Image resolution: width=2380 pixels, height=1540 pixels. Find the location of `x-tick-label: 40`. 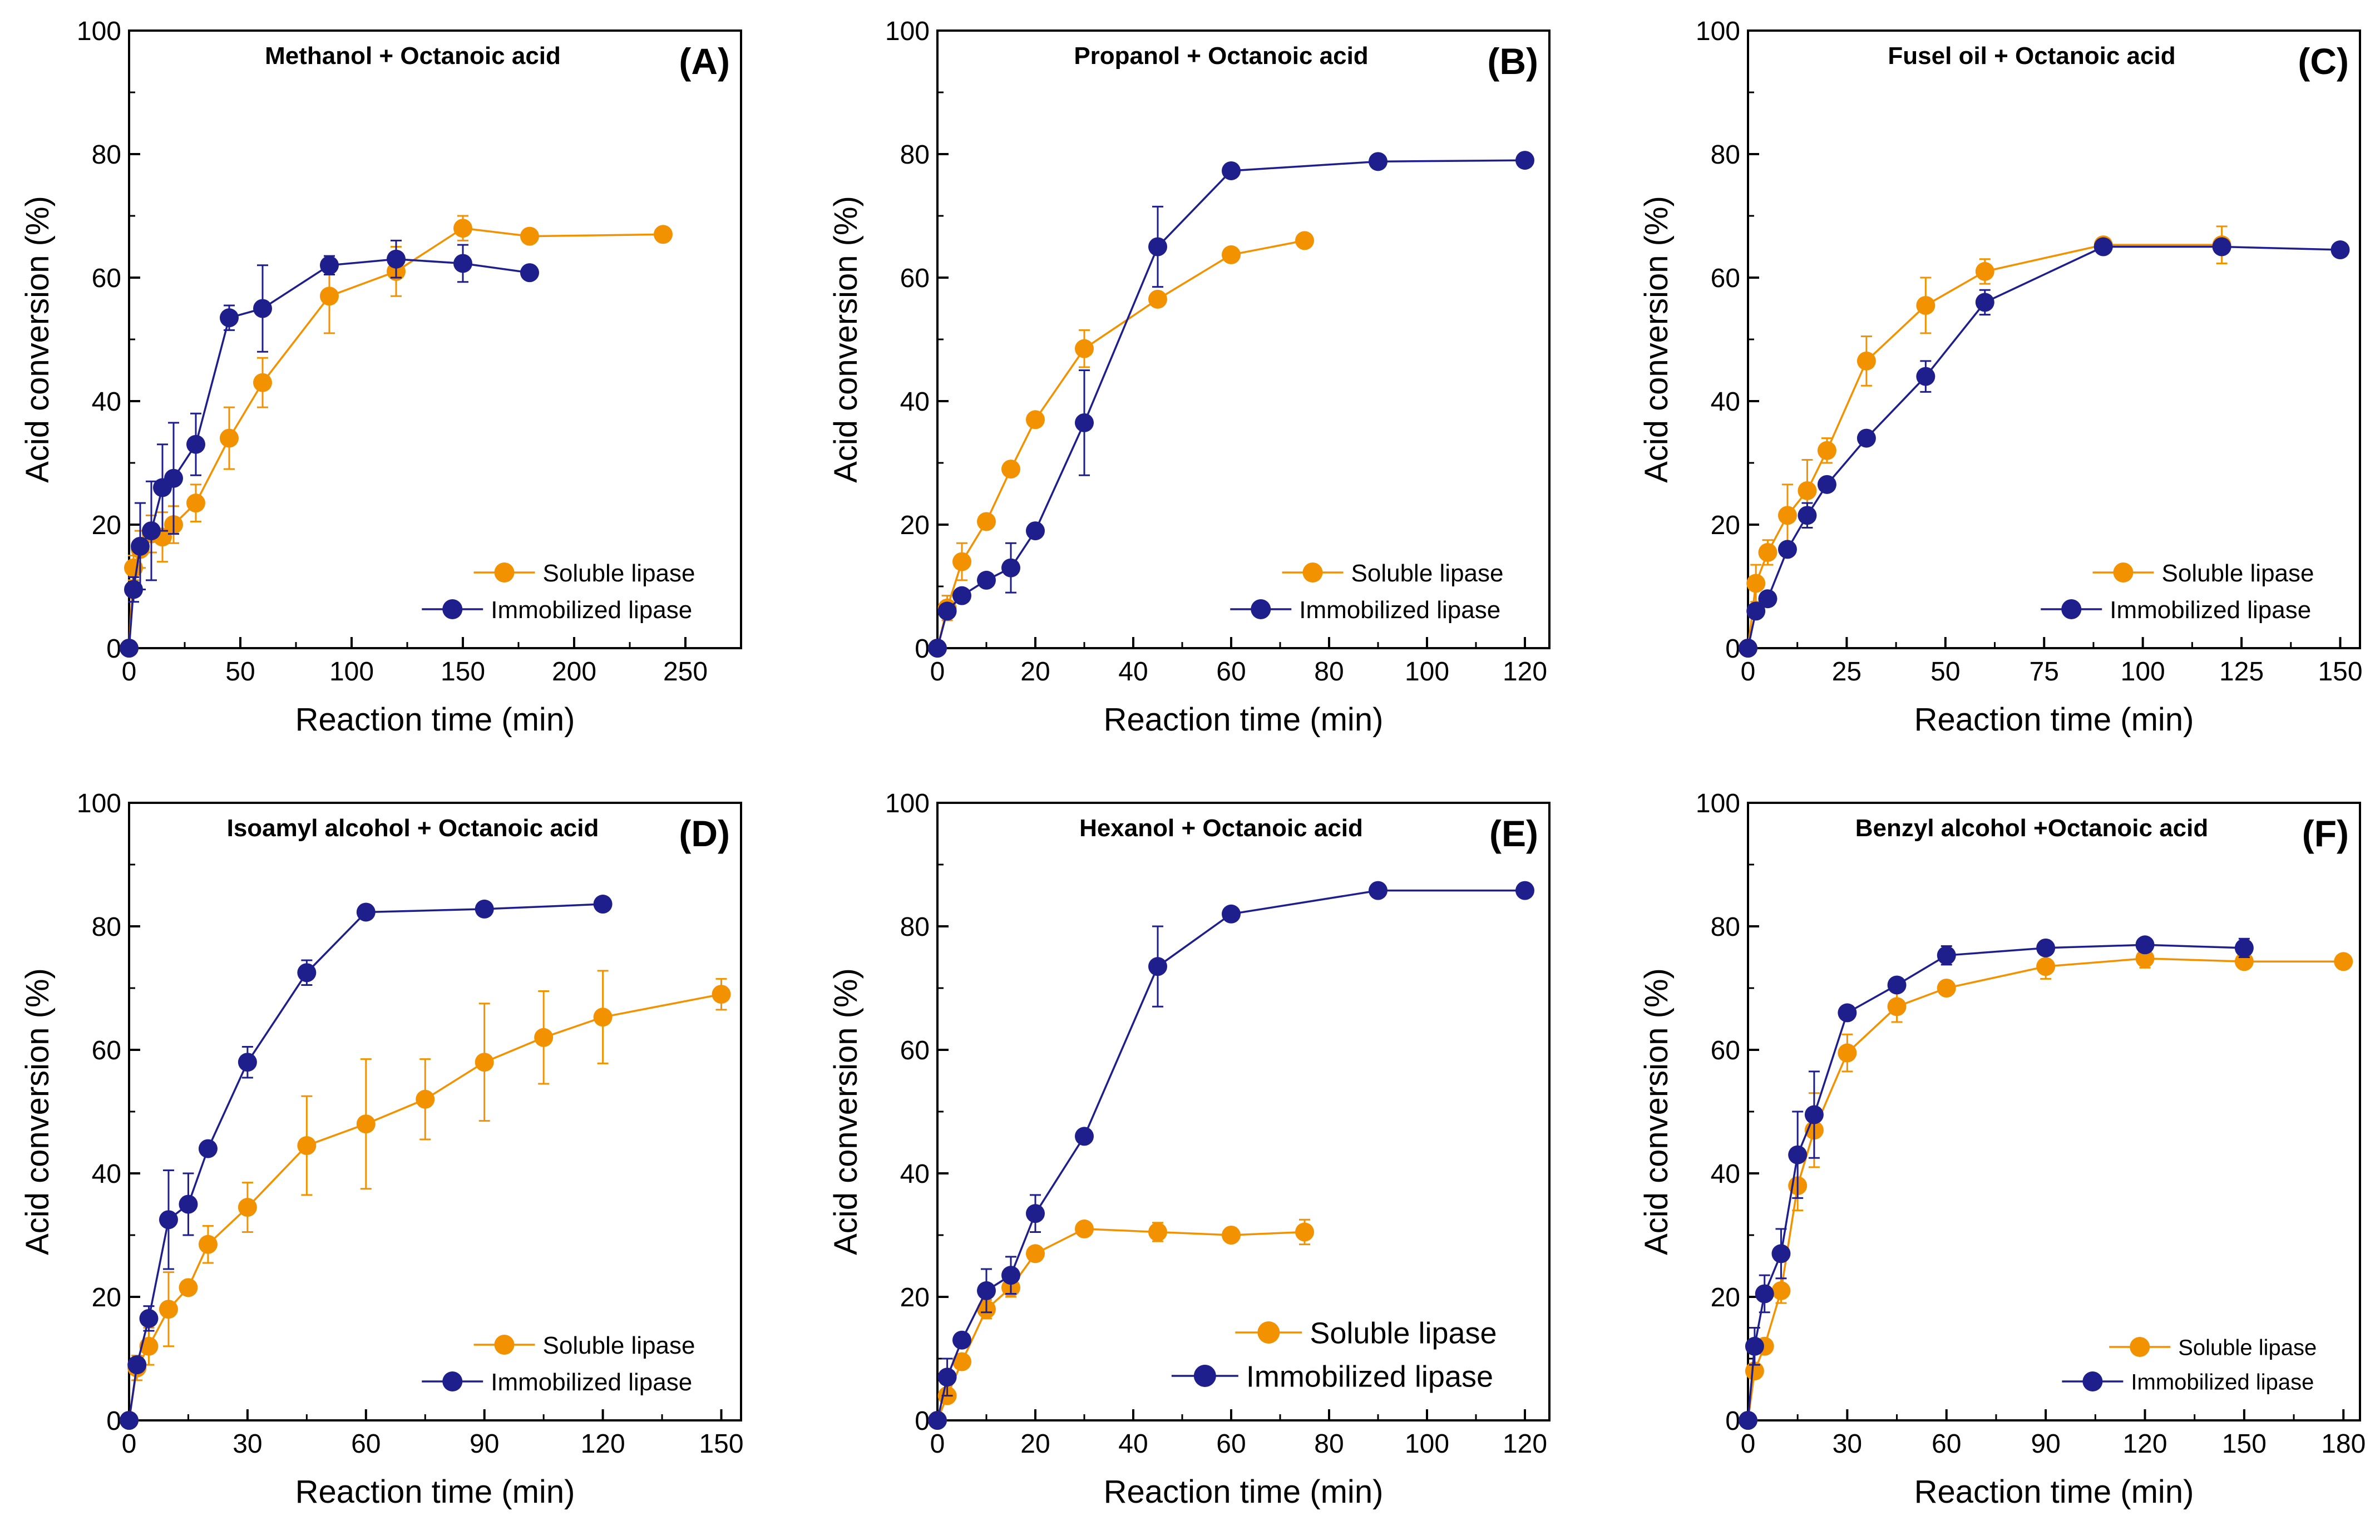

x-tick-label: 40 is located at coordinates (1133, 1444).